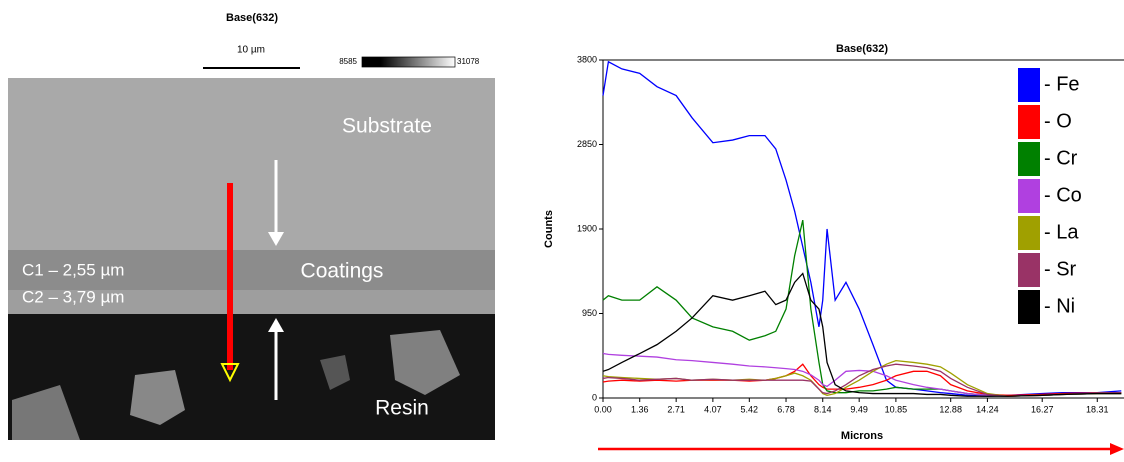 This screenshot has width=1124, height=462. What do you see at coordinates (348, 61) in the screenshot?
I see `colorbar-min: 8585` at bounding box center [348, 61].